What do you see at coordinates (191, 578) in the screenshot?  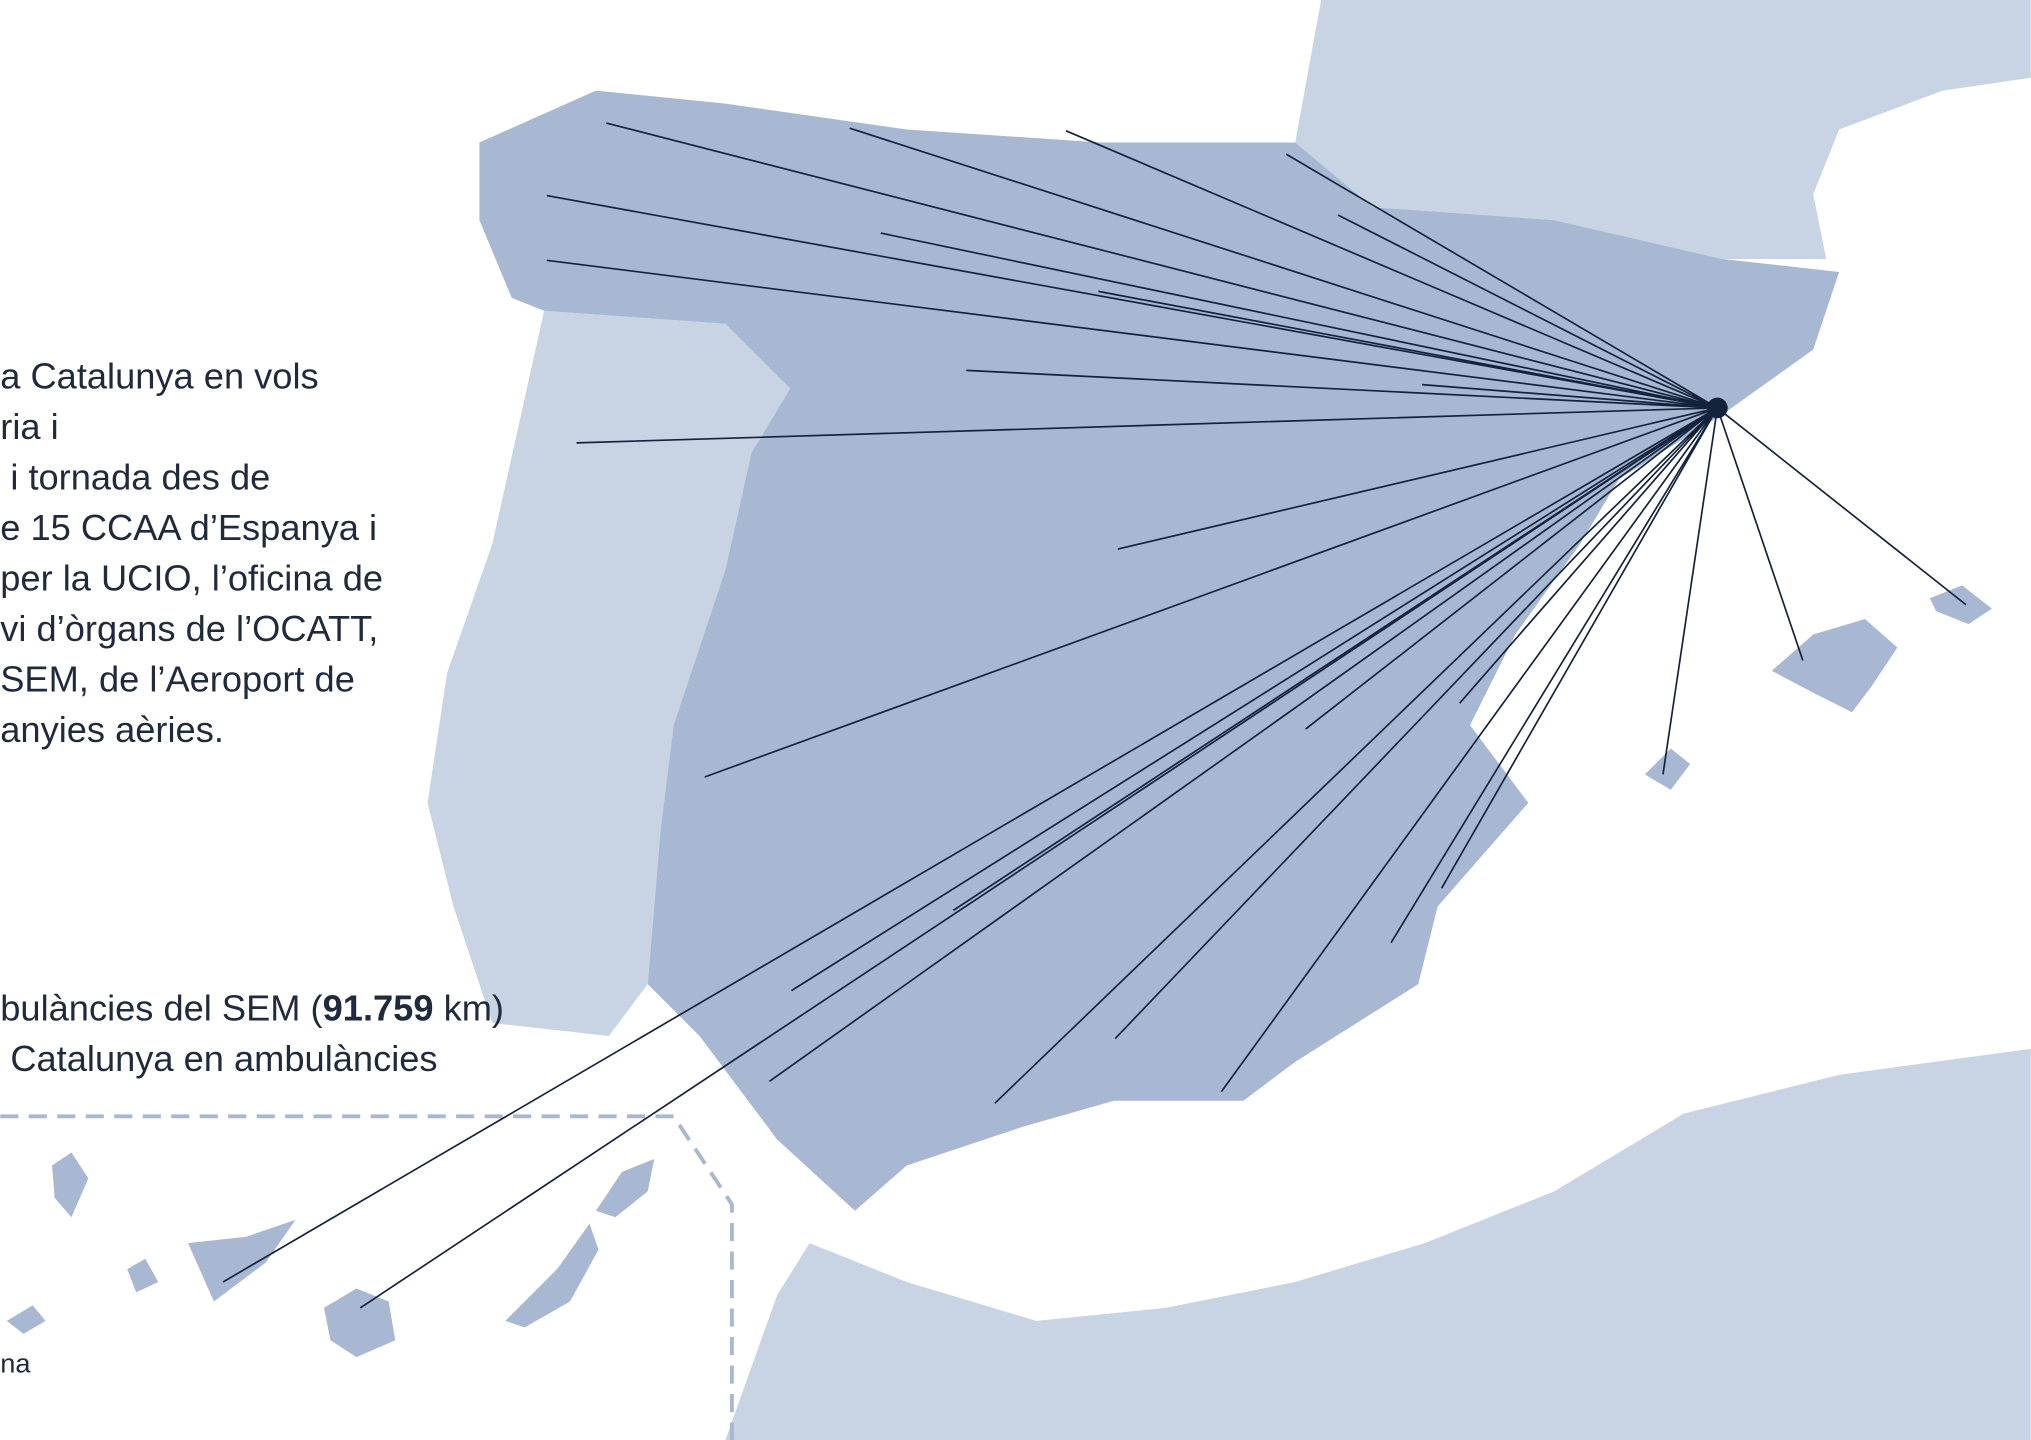 I see `text-line: per la UCIO, l’oficina de` at bounding box center [191, 578].